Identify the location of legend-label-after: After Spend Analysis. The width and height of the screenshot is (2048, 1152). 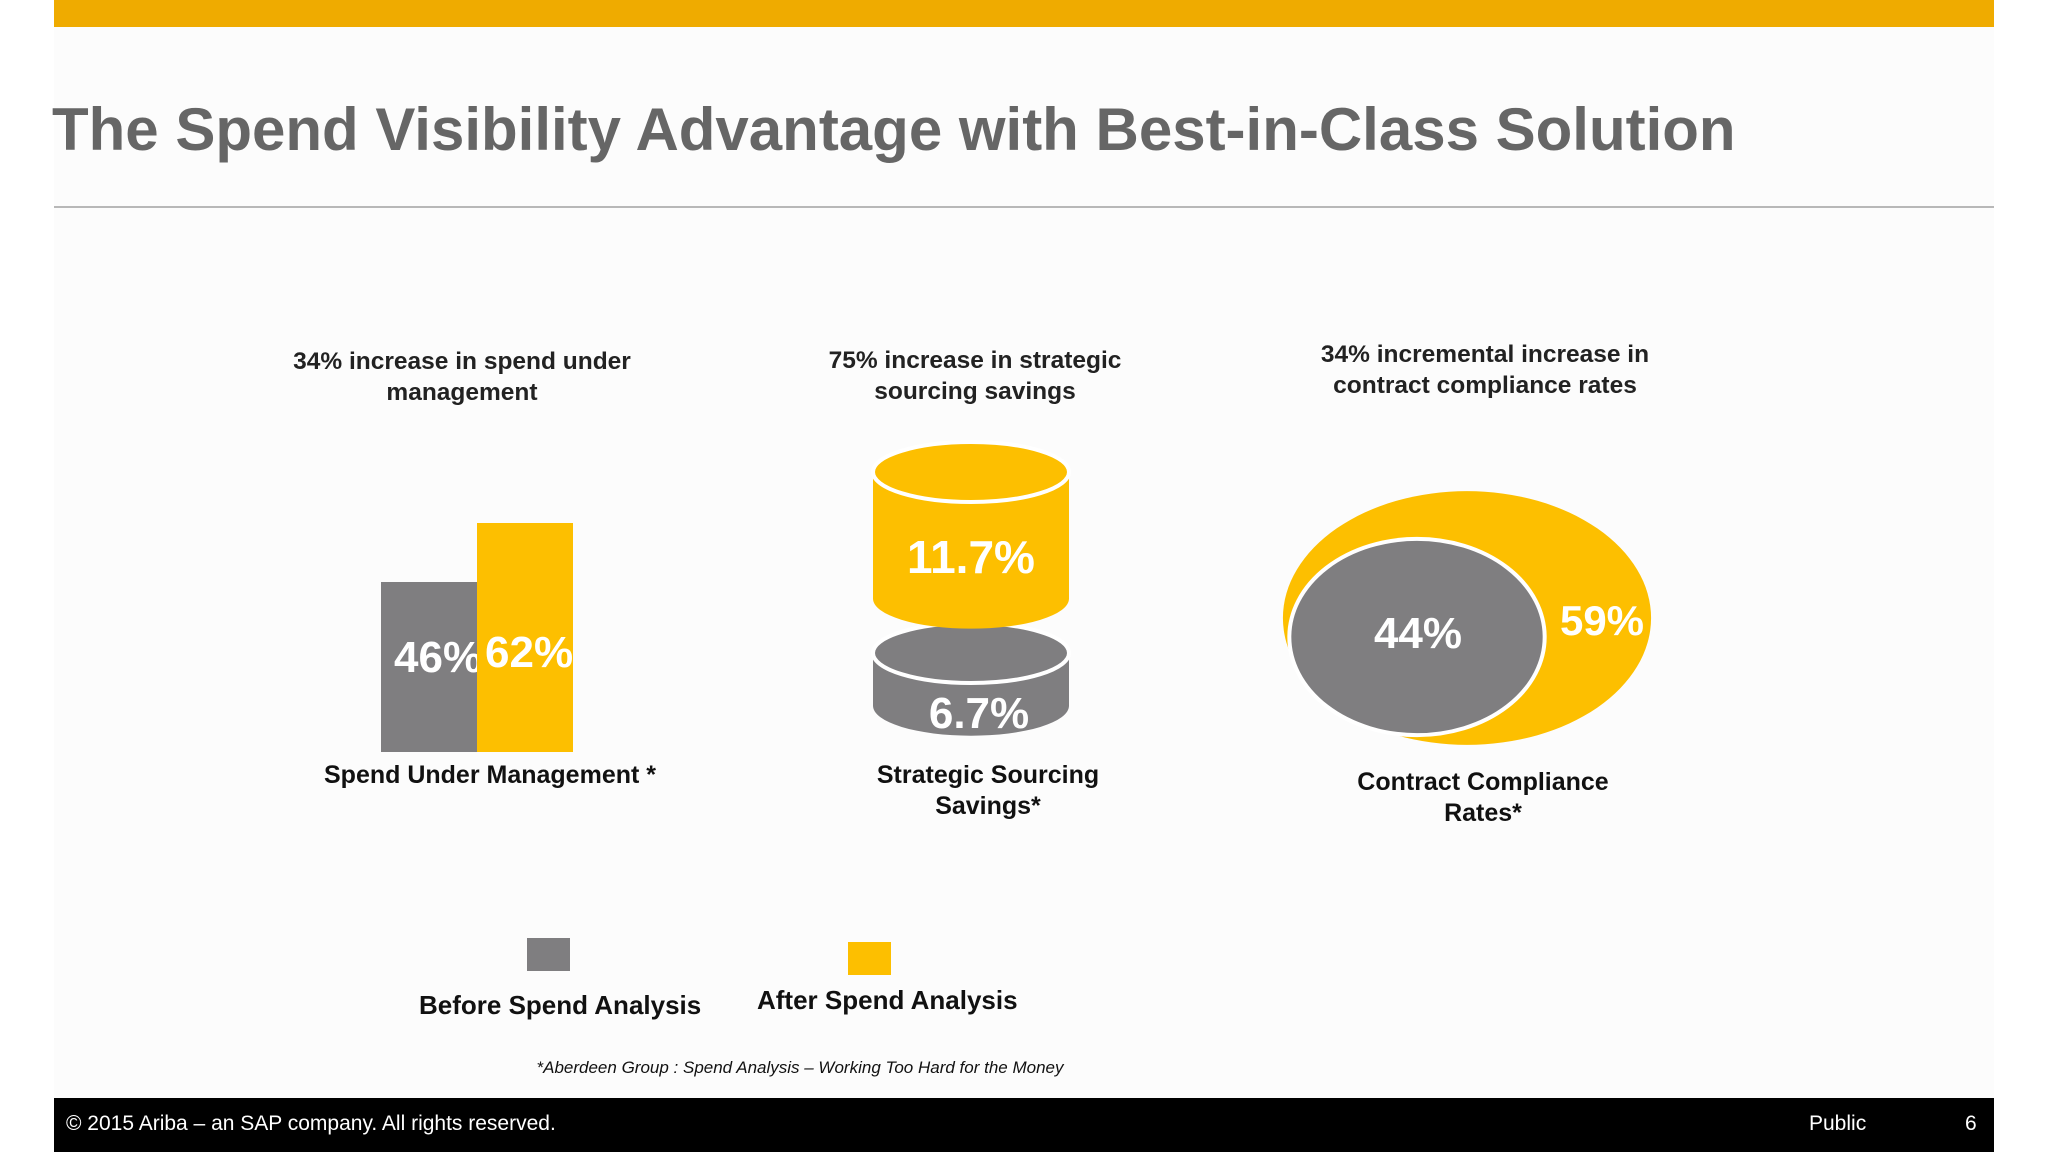
(887, 1000).